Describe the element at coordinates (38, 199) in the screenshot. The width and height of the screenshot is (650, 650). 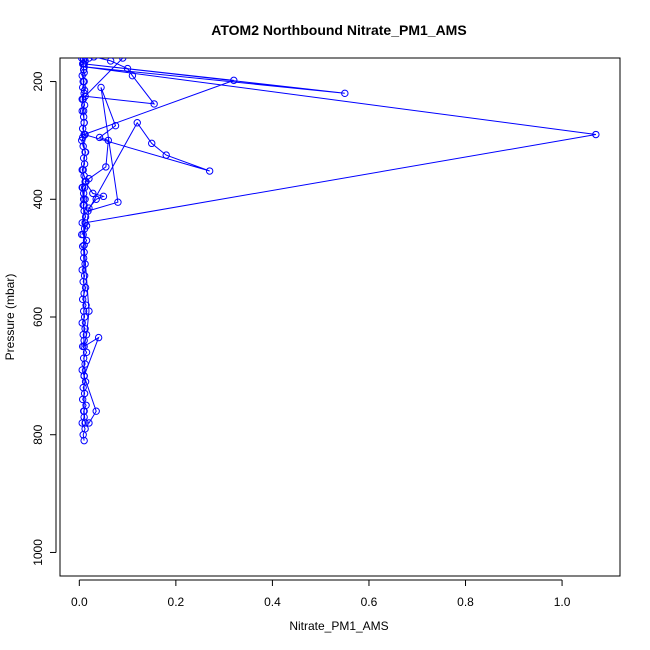
I see `y-tick-label: 400` at that location.